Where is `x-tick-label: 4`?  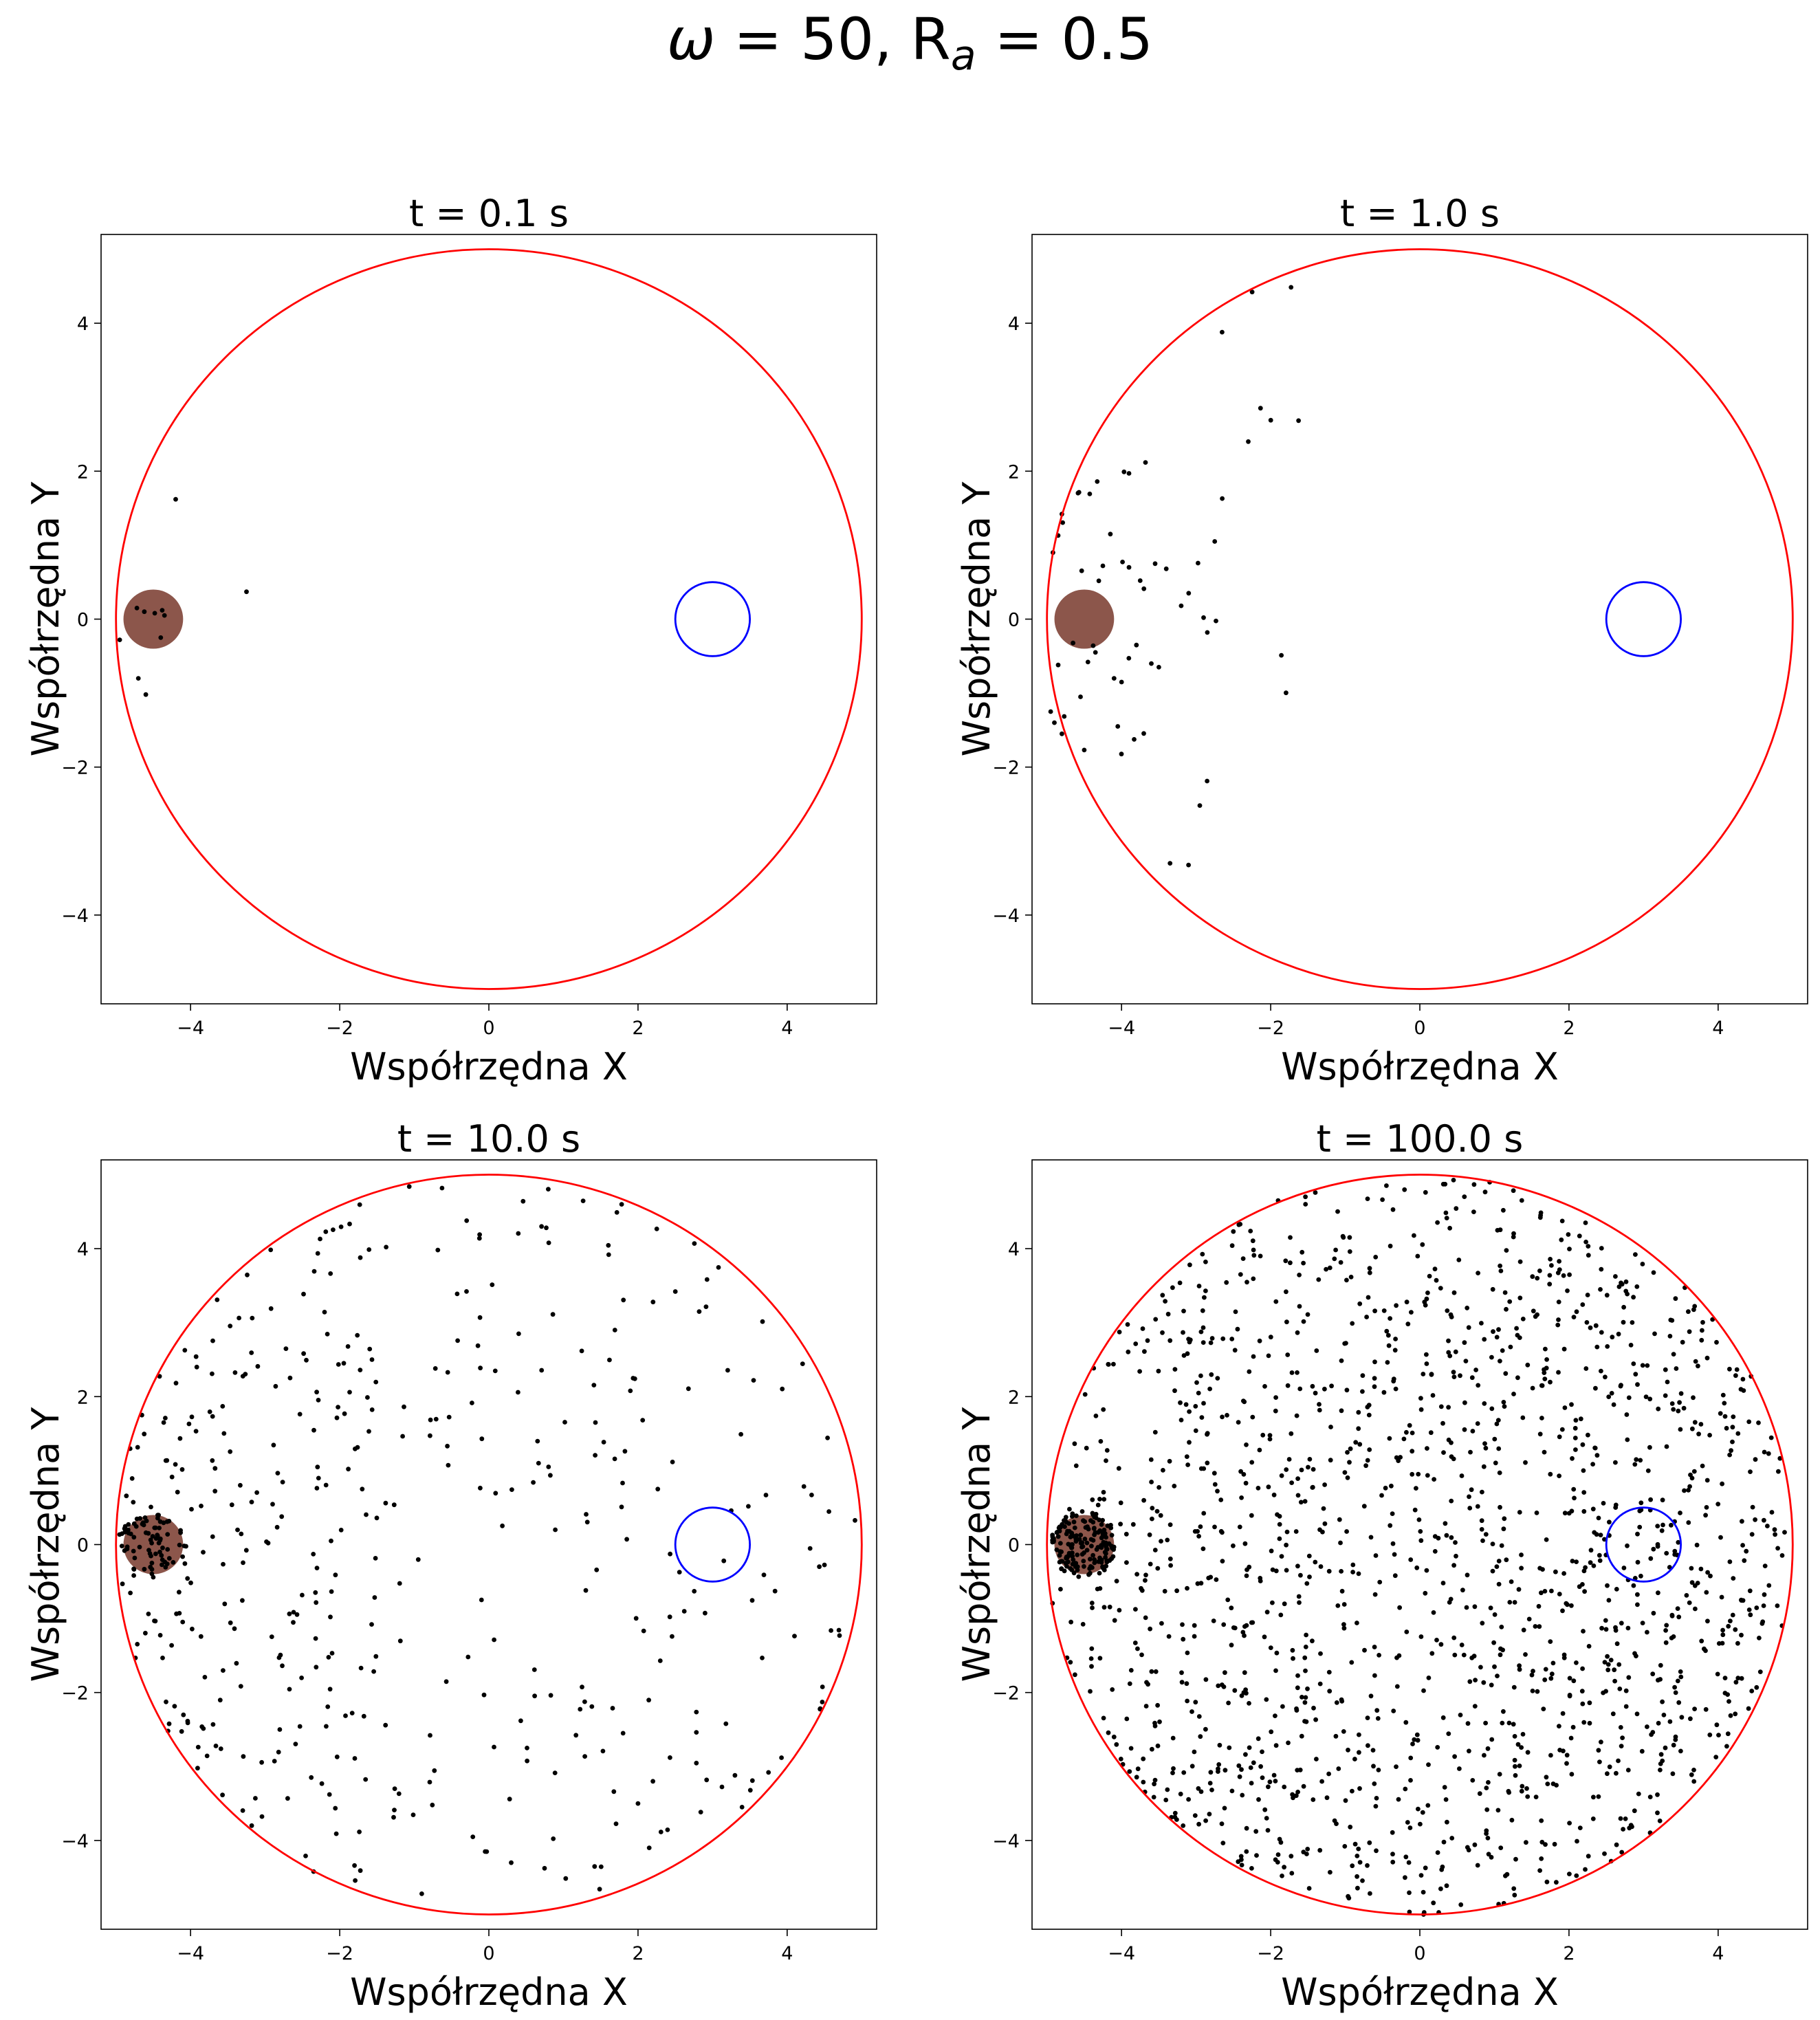 x-tick-label: 4 is located at coordinates (1718, 1953).